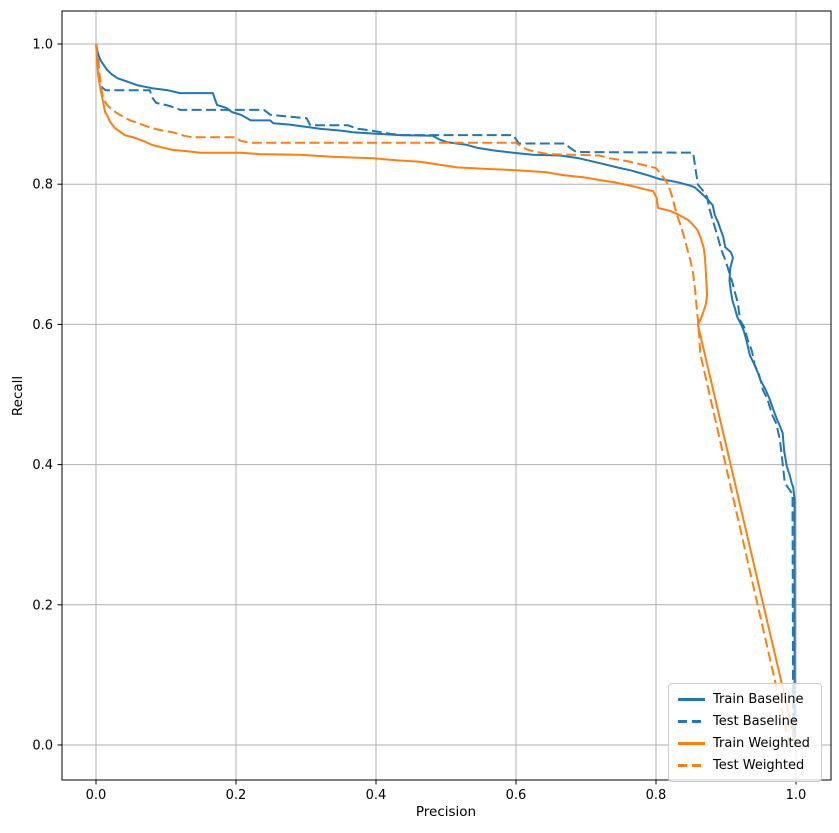  Describe the element at coordinates (446, 812) in the screenshot. I see `x-axis-label: Precision` at that location.